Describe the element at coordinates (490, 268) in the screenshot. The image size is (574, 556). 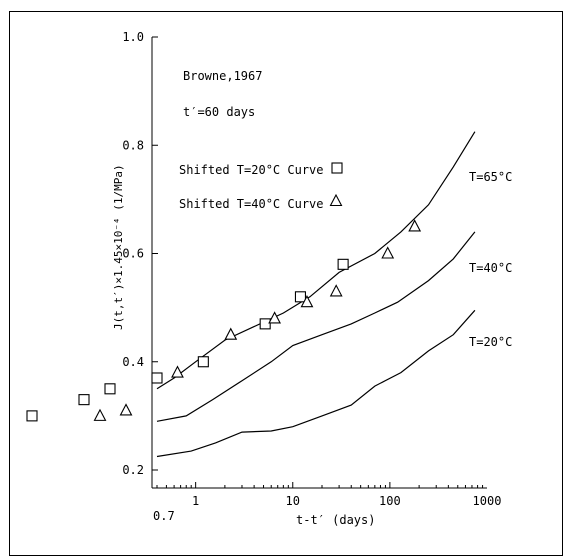
I see `curve-label-40c: T=40°C` at that location.